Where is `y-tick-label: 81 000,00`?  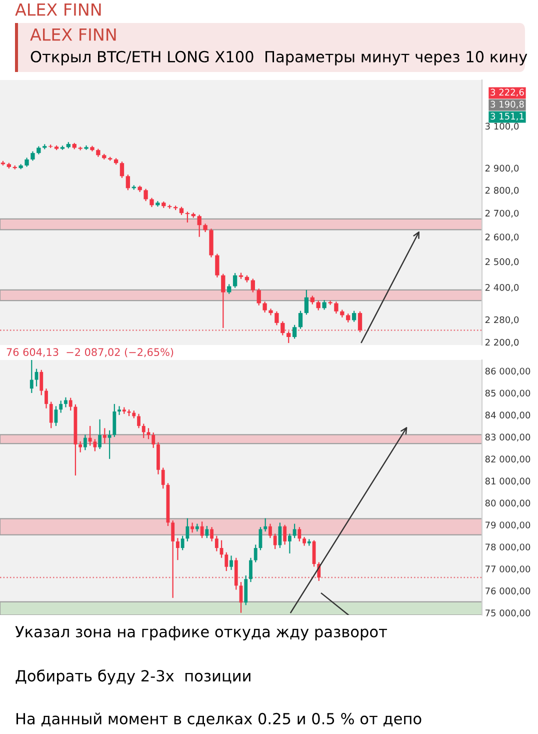
y-tick-label: 81 000,00 is located at coordinates (507, 482).